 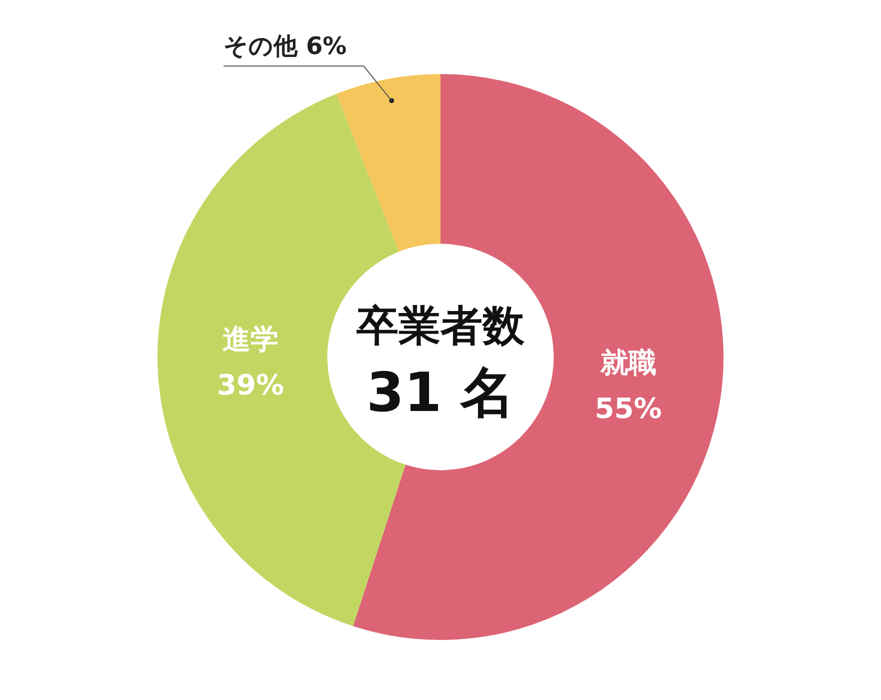 What do you see at coordinates (250, 385) in the screenshot?
I see `data-label: 39%` at bounding box center [250, 385].